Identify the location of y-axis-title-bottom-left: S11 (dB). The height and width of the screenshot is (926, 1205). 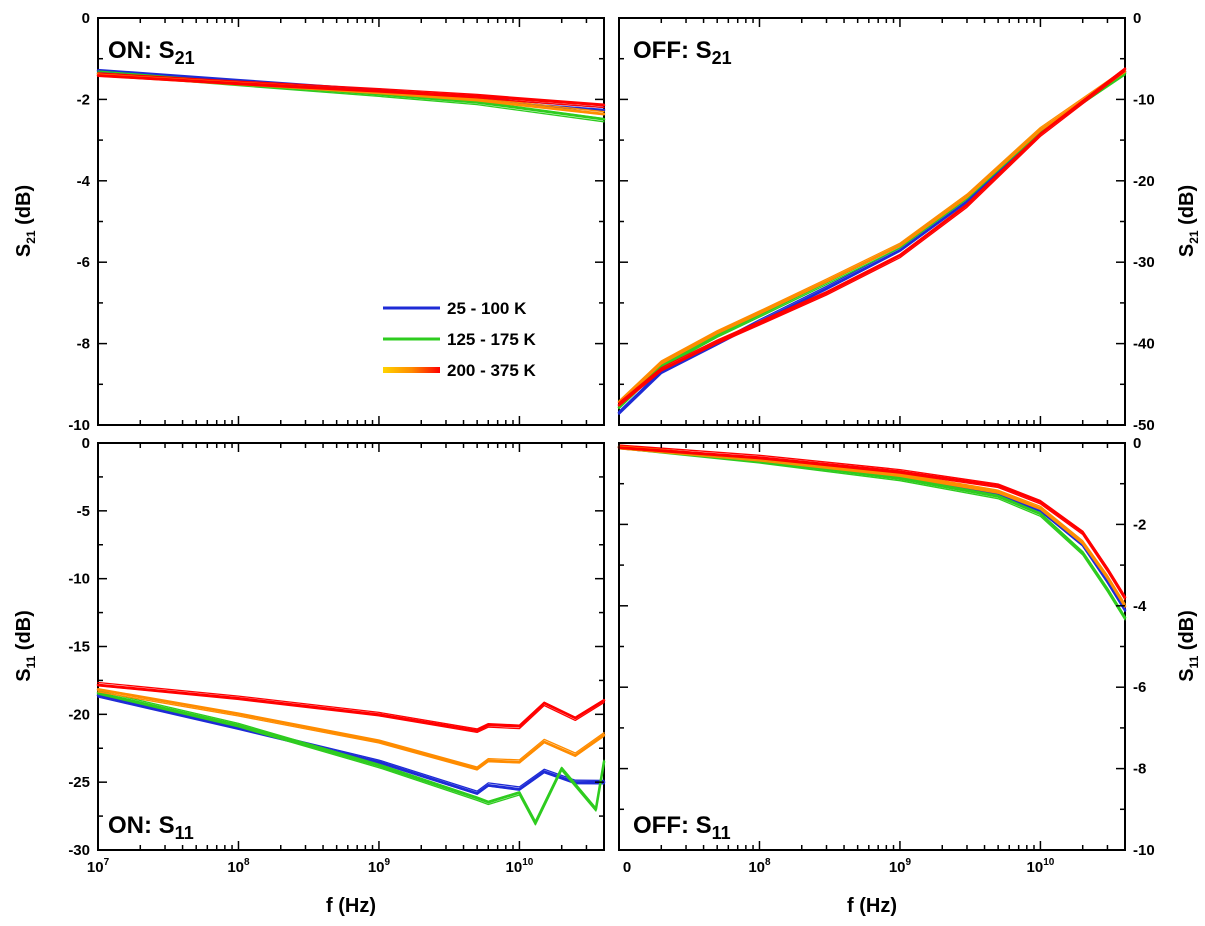
(25, 646).